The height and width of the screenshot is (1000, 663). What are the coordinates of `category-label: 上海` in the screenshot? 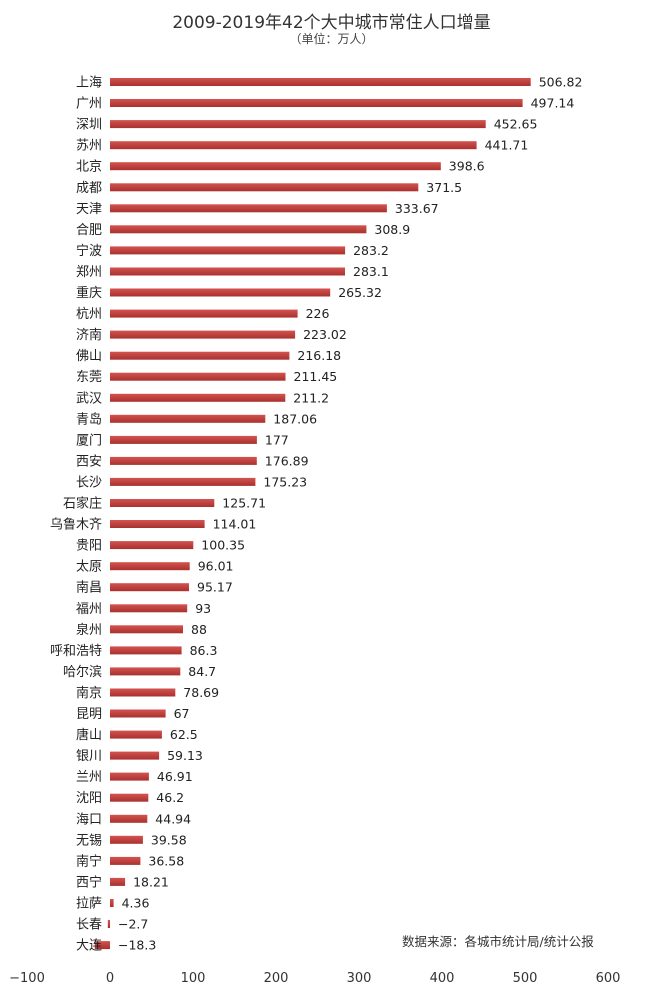 It's located at (89, 83).